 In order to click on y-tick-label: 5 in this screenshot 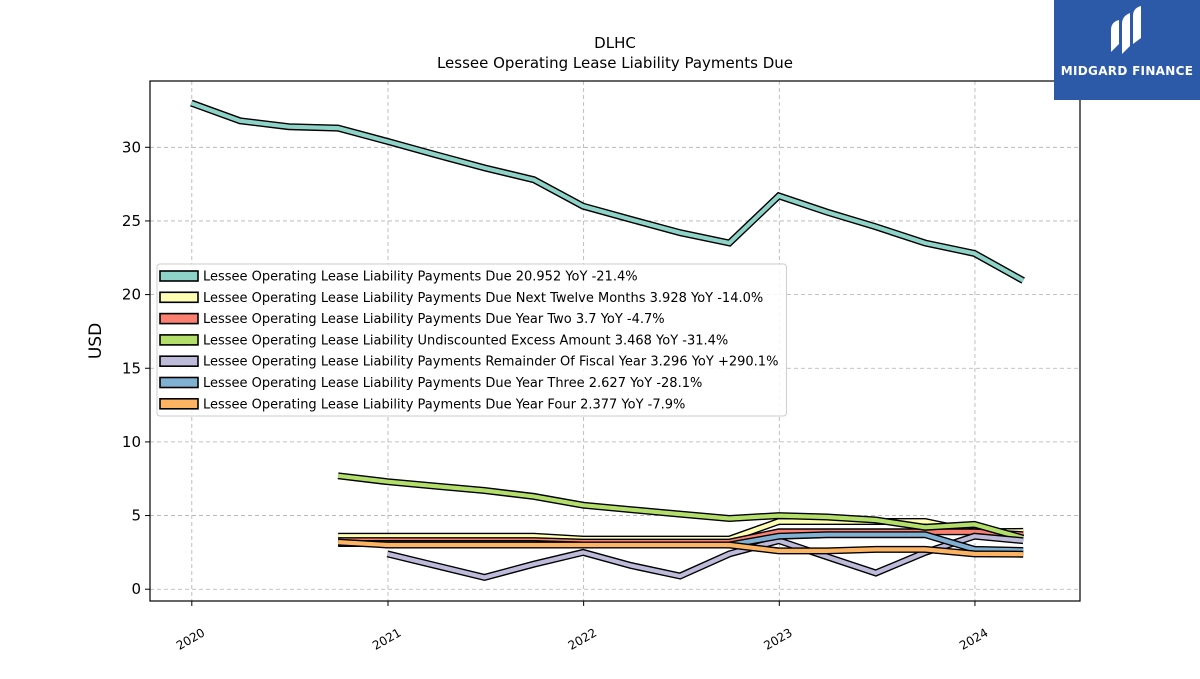, I will do `click(136, 516)`.